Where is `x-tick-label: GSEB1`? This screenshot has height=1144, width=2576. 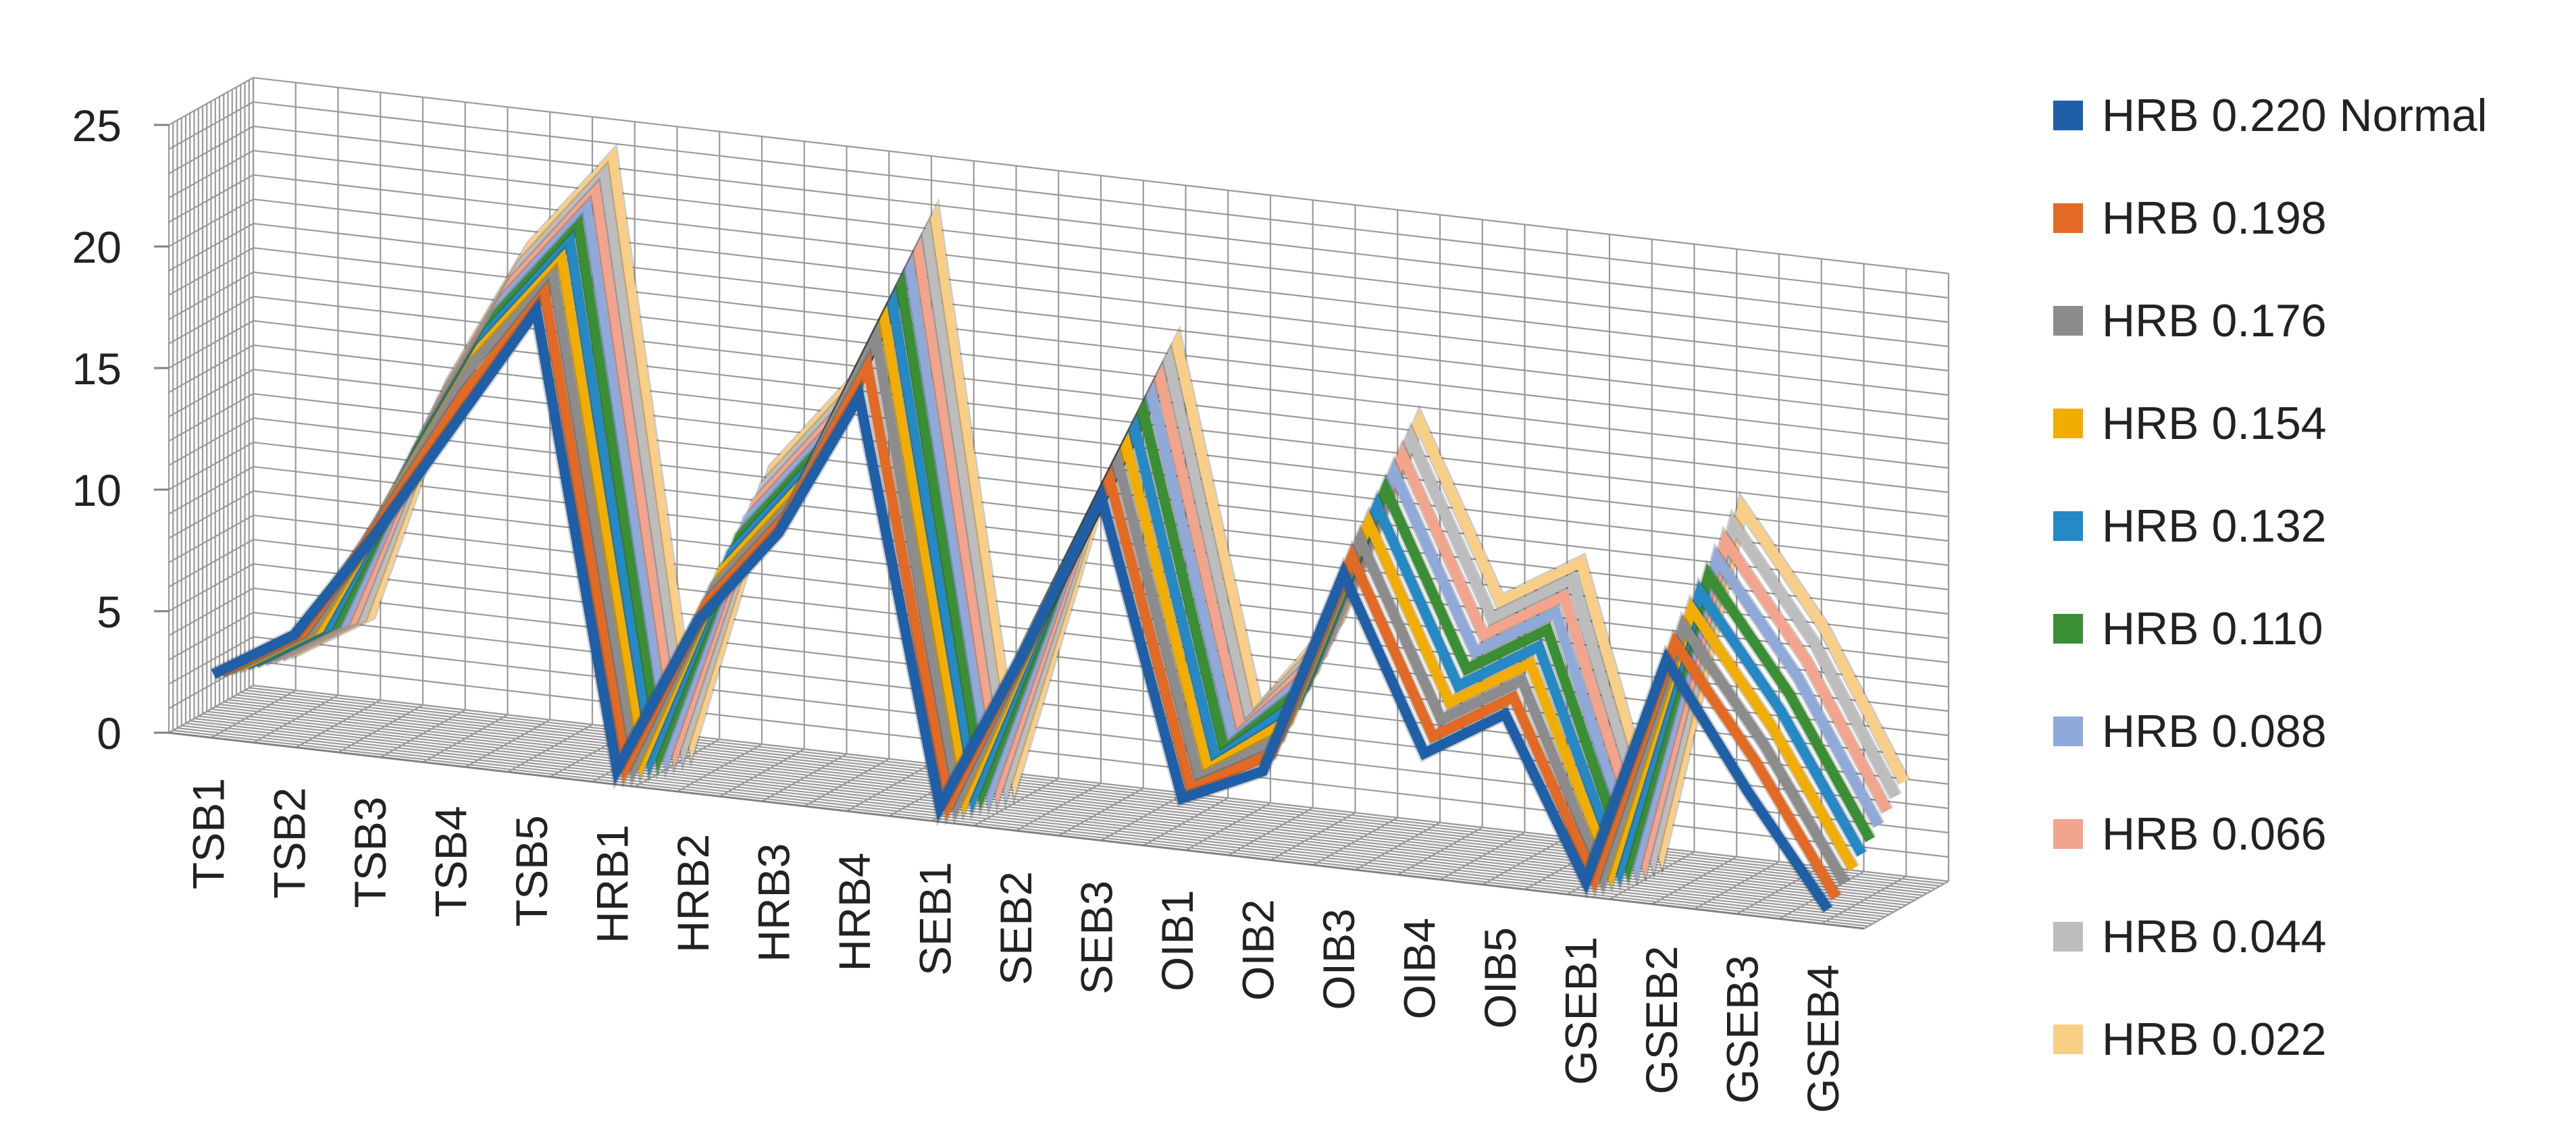
x-tick-label: GSEB1 is located at coordinates (1581, 1011).